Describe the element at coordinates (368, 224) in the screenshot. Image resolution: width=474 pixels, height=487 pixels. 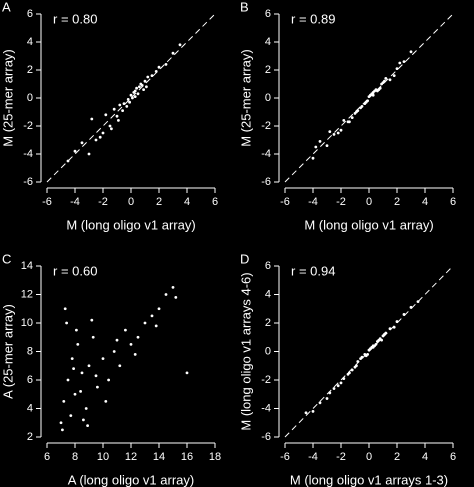
I see `x-axis-label: M (long oligo v1 array)` at that location.